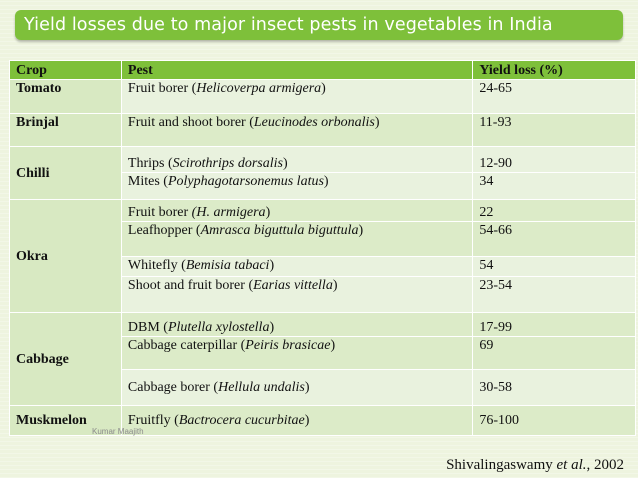 The width and height of the screenshot is (638, 478). I want to click on loss-cell: 54, so click(554, 266).